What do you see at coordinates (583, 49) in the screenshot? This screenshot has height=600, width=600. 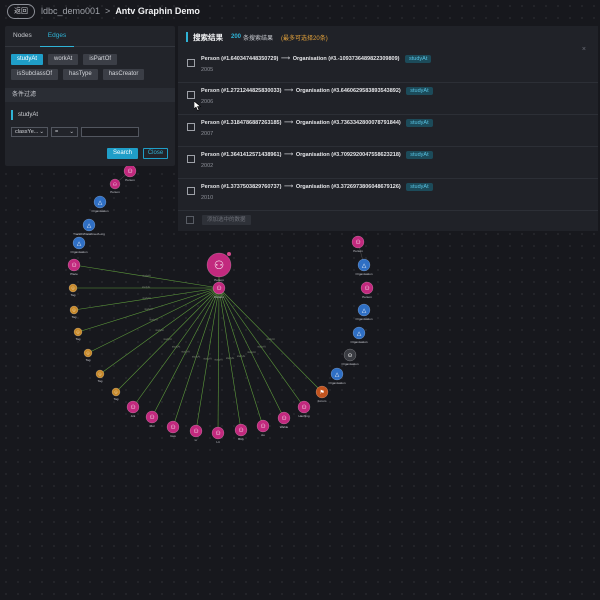 I see `close-icon: ×` at bounding box center [583, 49].